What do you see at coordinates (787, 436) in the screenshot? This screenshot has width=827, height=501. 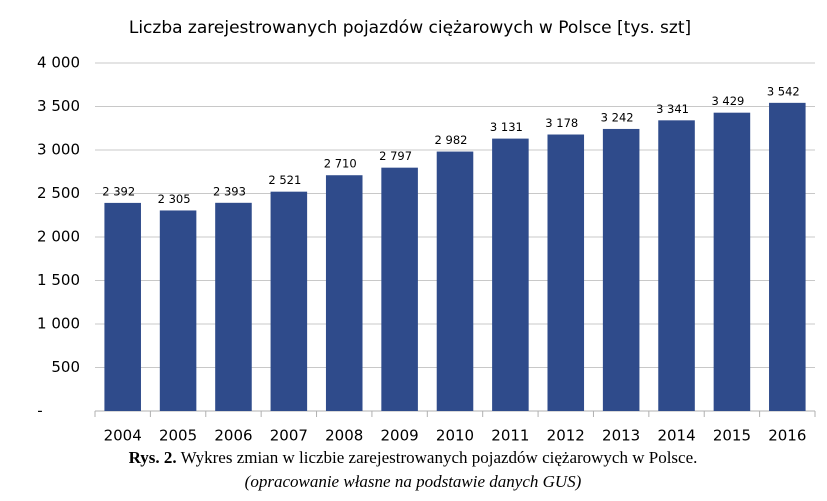 I see `x-tick-label: 2016` at bounding box center [787, 436].